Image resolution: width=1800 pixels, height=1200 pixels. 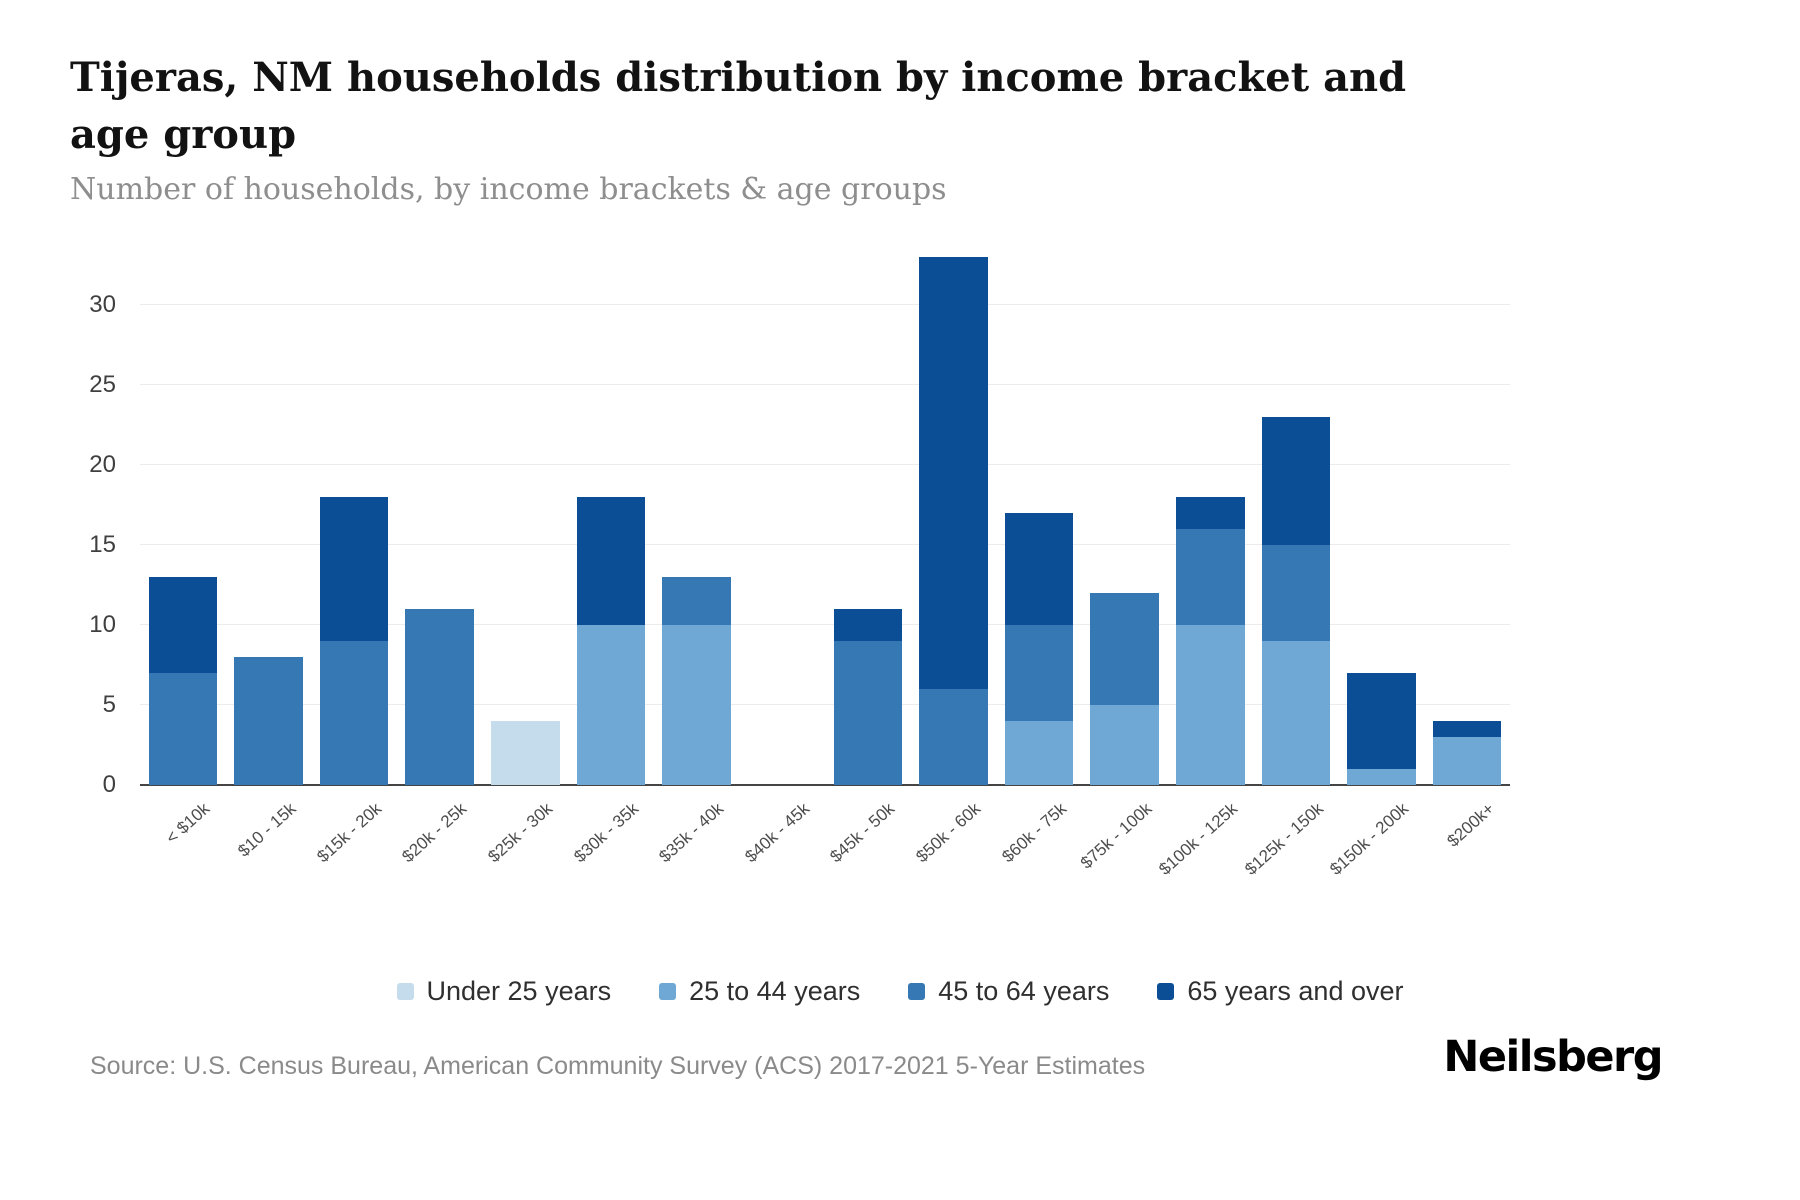 What do you see at coordinates (90, 527) in the screenshot?
I see `y-axis: 0 5 10 15 20 25 30` at bounding box center [90, 527].